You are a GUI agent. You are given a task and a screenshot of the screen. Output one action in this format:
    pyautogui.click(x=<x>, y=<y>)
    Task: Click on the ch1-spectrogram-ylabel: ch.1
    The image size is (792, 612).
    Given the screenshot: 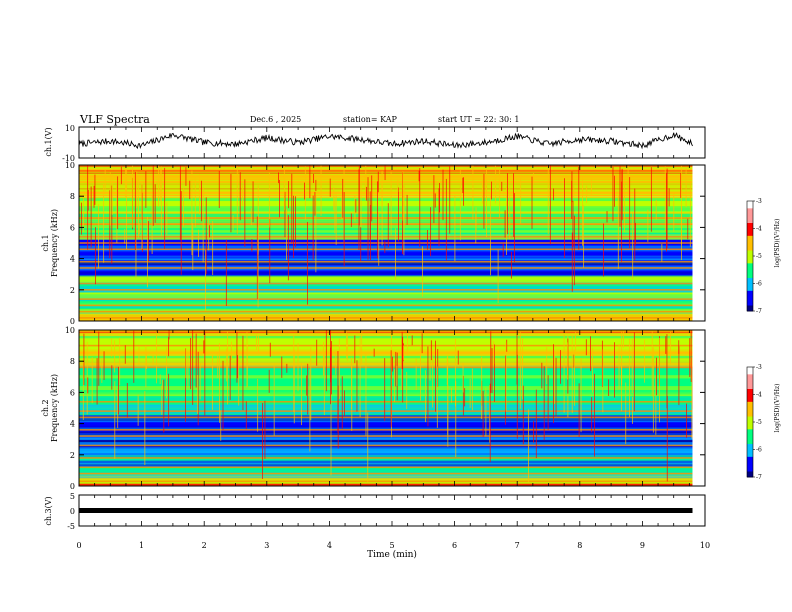 What is the action you would take?
    pyautogui.click(x=45, y=242)
    